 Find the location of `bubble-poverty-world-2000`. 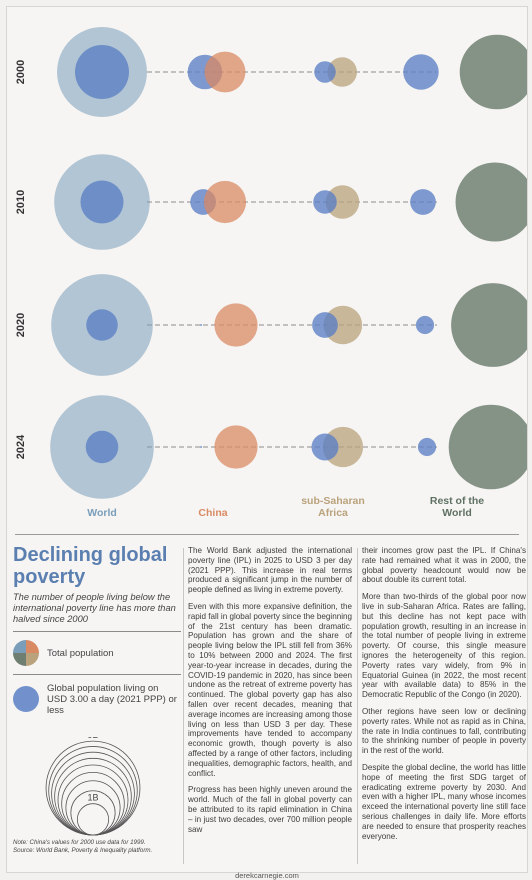

bubble-poverty-world-2000 is located at coordinates (102, 72).